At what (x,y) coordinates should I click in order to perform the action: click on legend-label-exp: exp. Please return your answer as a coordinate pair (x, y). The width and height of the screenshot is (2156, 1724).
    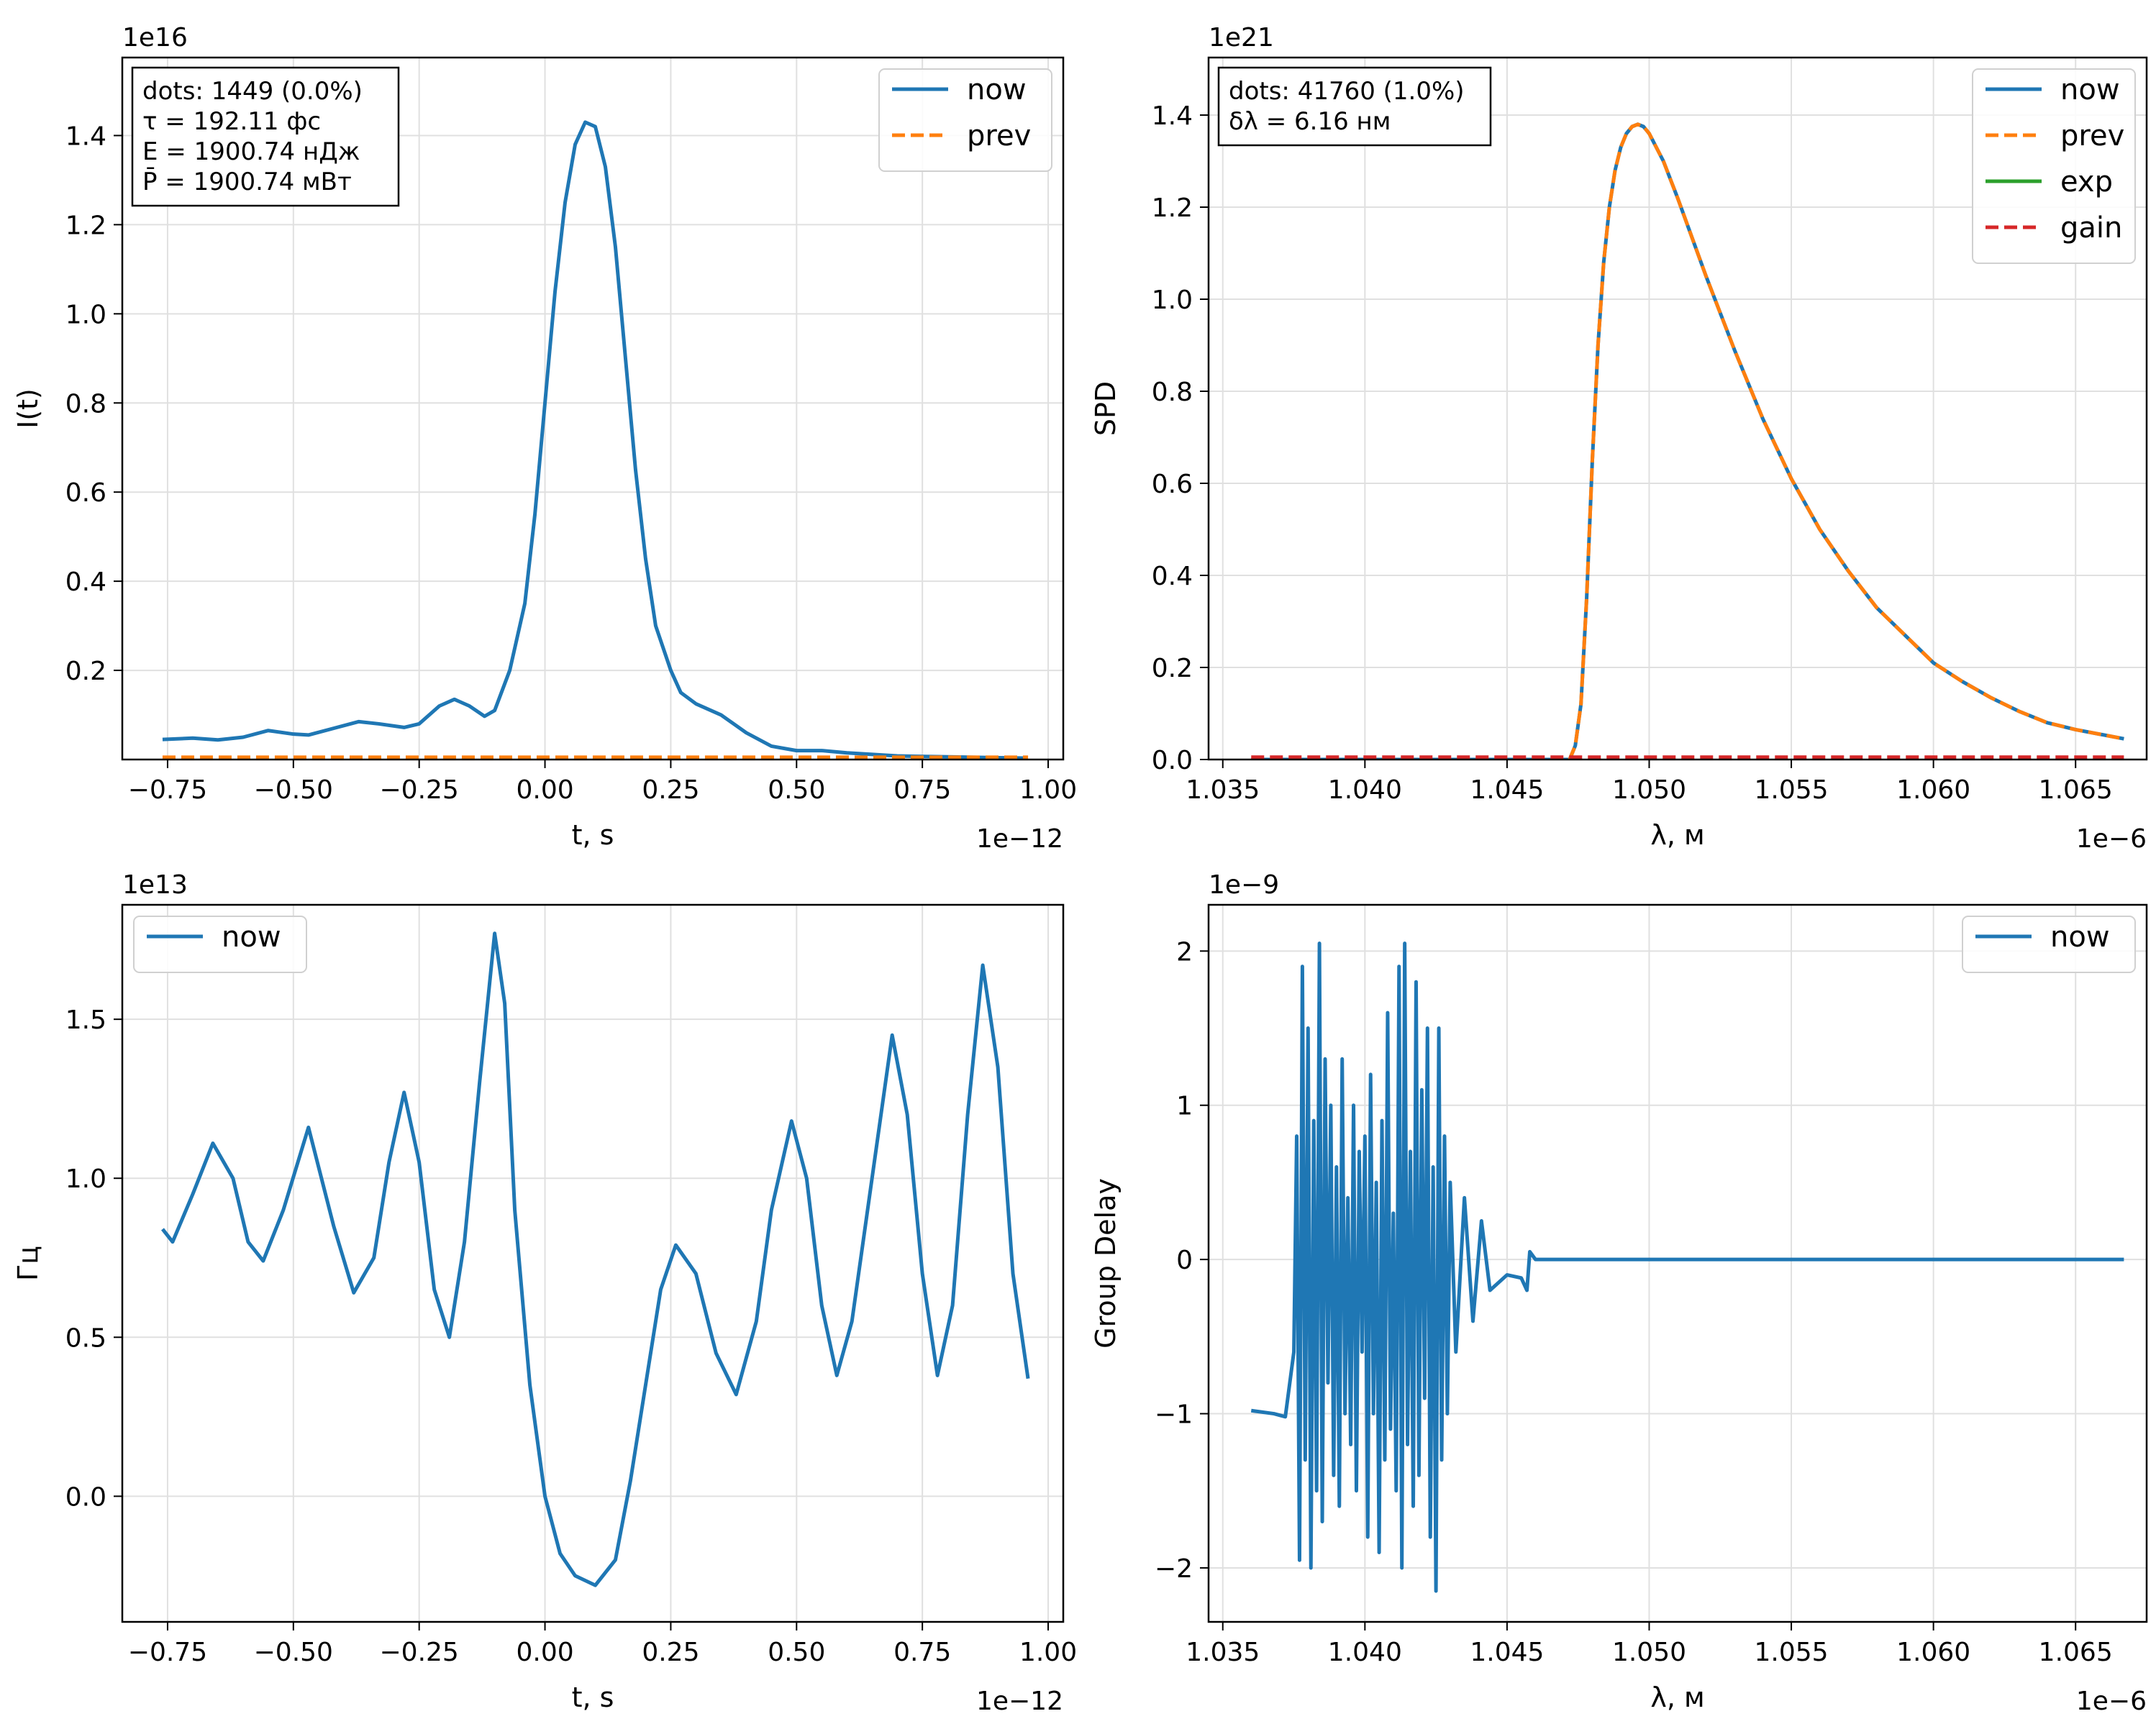
    Looking at the image, I should click on (2086, 182).